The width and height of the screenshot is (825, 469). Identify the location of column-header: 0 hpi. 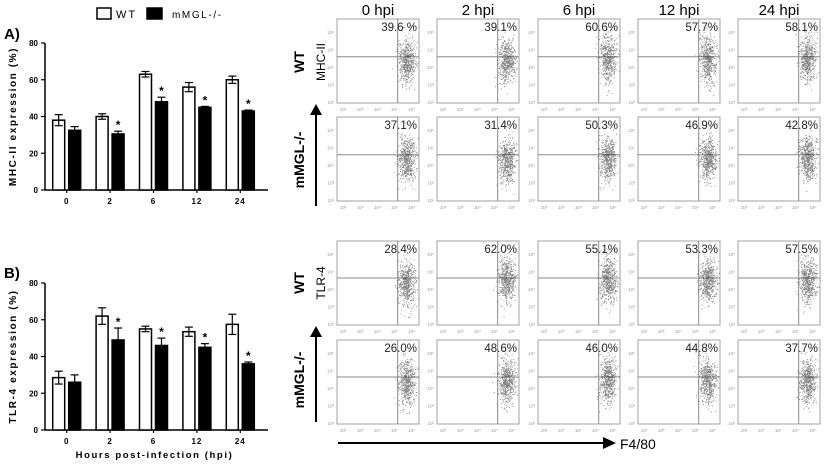
(378, 10).